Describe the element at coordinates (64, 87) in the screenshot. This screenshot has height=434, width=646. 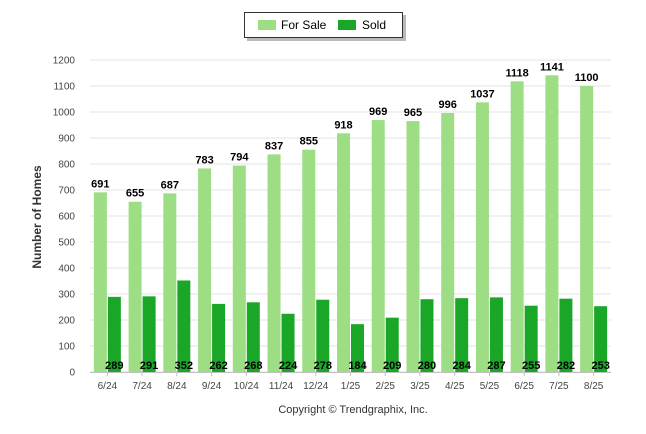
I see `y-tick-label: 1100` at that location.